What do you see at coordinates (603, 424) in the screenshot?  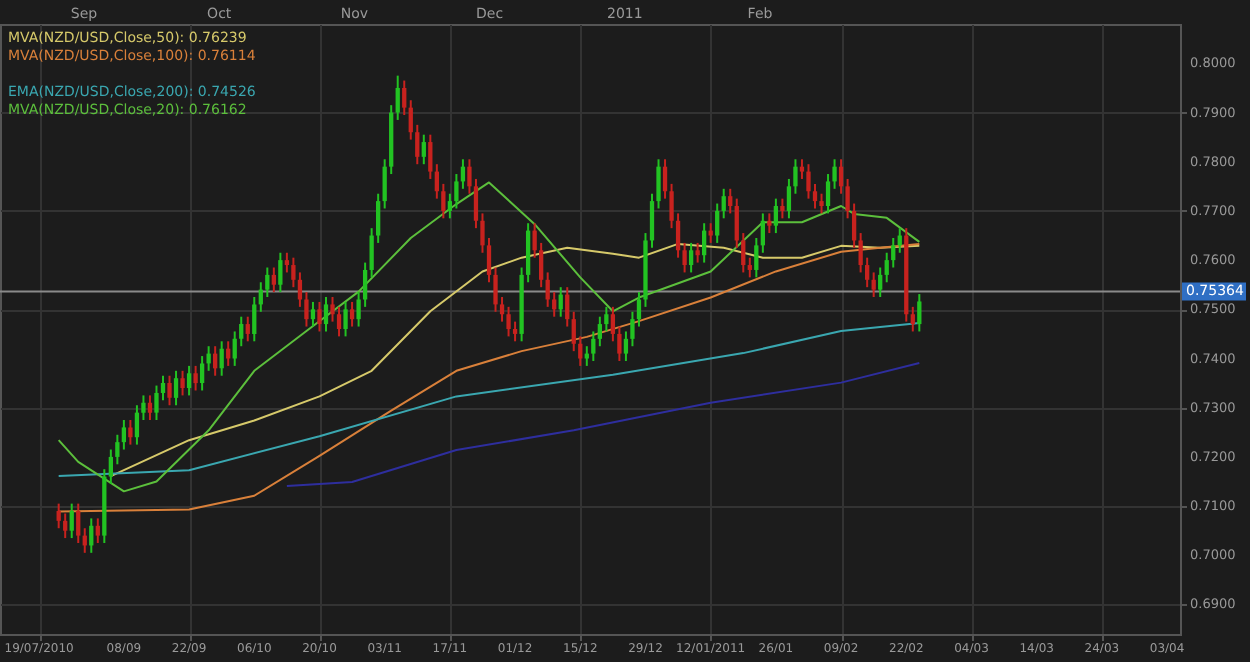 I see `line-series` at bounding box center [603, 424].